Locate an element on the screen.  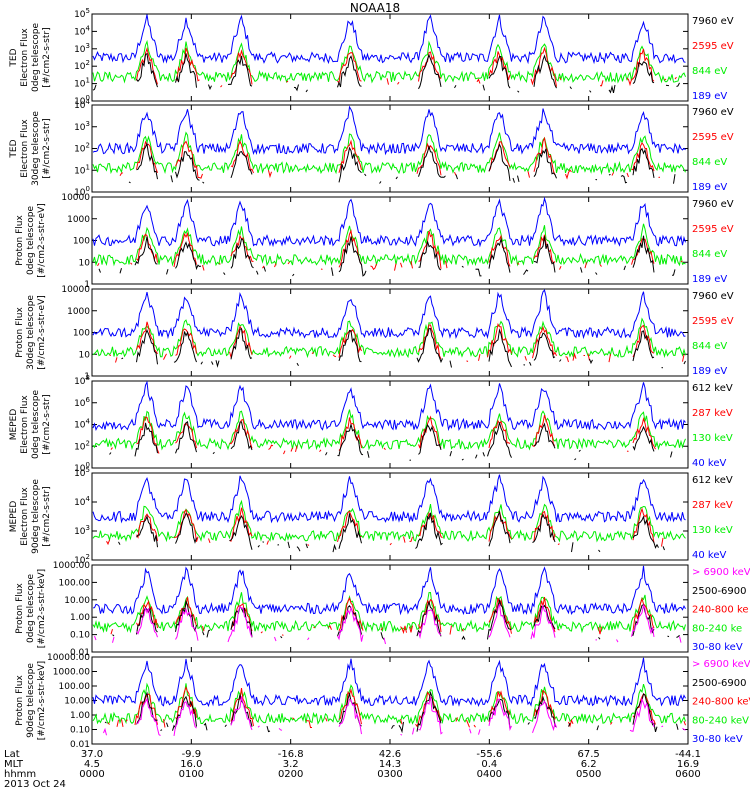
y-tick-label: 10⁶ is located at coordinates (82, 402).